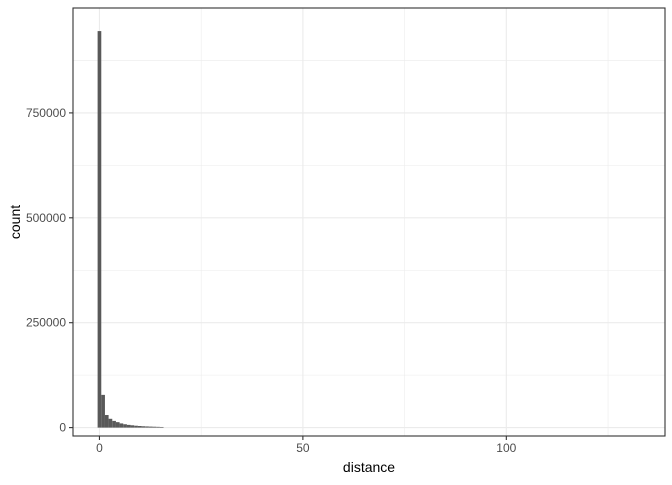 The height and width of the screenshot is (485, 672). I want to click on y-tick-label: 750000, so click(46, 113).